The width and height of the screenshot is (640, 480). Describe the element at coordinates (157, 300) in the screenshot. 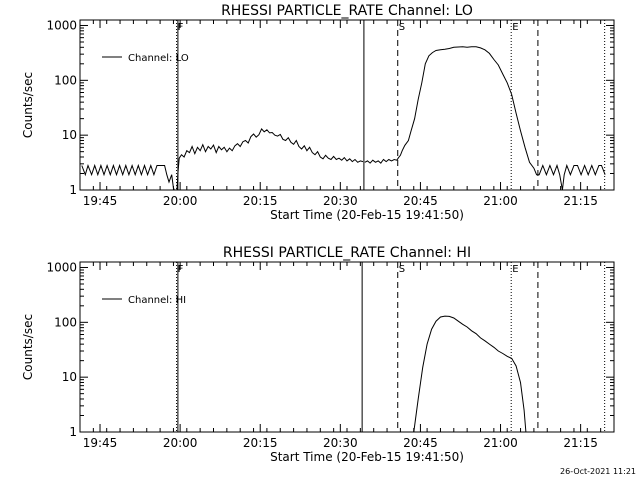

I see `legend-label: Channel: HI` at that location.